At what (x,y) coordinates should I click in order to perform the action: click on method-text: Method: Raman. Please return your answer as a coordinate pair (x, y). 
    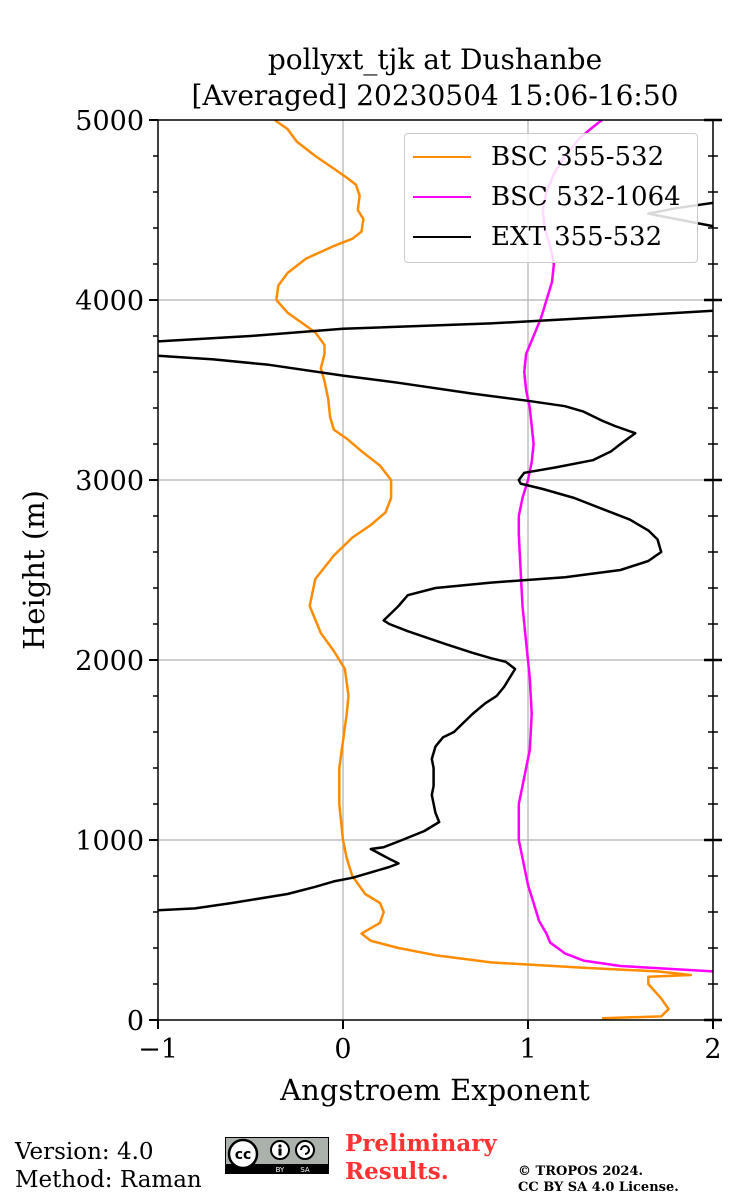
    Looking at the image, I should click on (108, 1180).